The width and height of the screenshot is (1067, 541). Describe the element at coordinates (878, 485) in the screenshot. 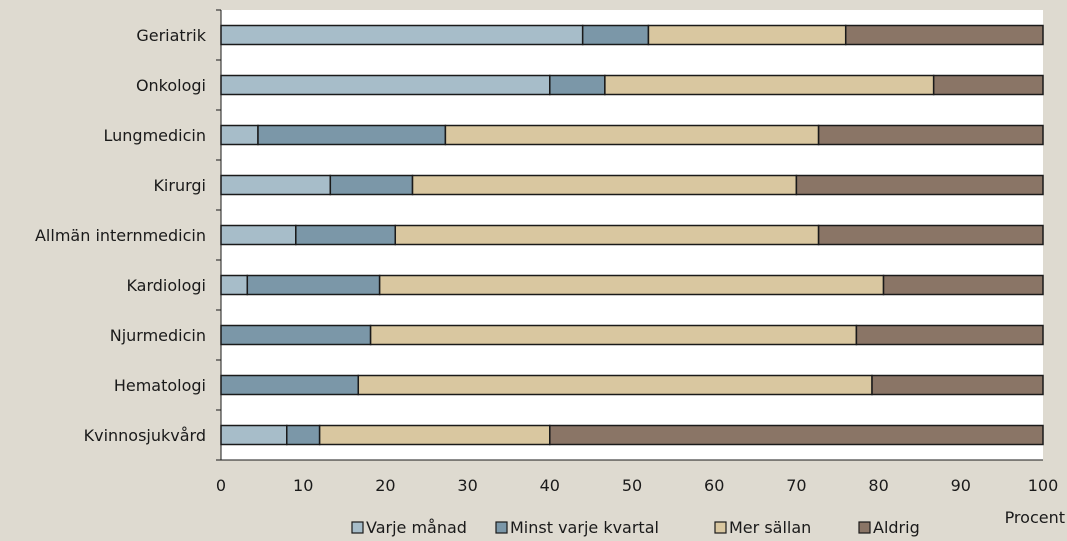

I see `x-tick-label: 80` at that location.